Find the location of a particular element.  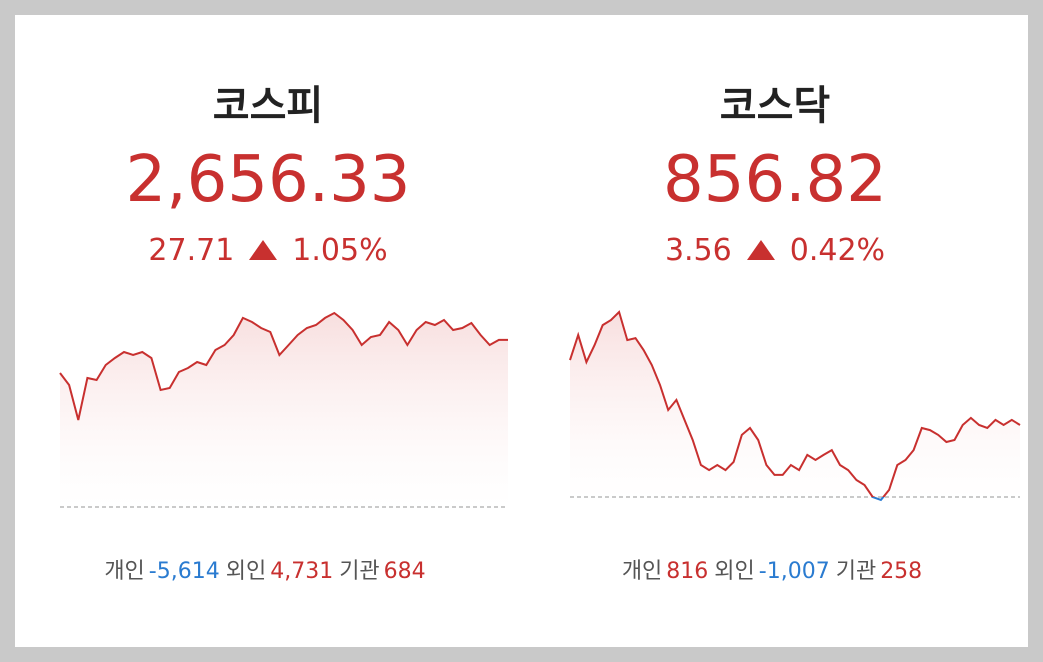

investor-value: -5,614 is located at coordinates (184, 571).